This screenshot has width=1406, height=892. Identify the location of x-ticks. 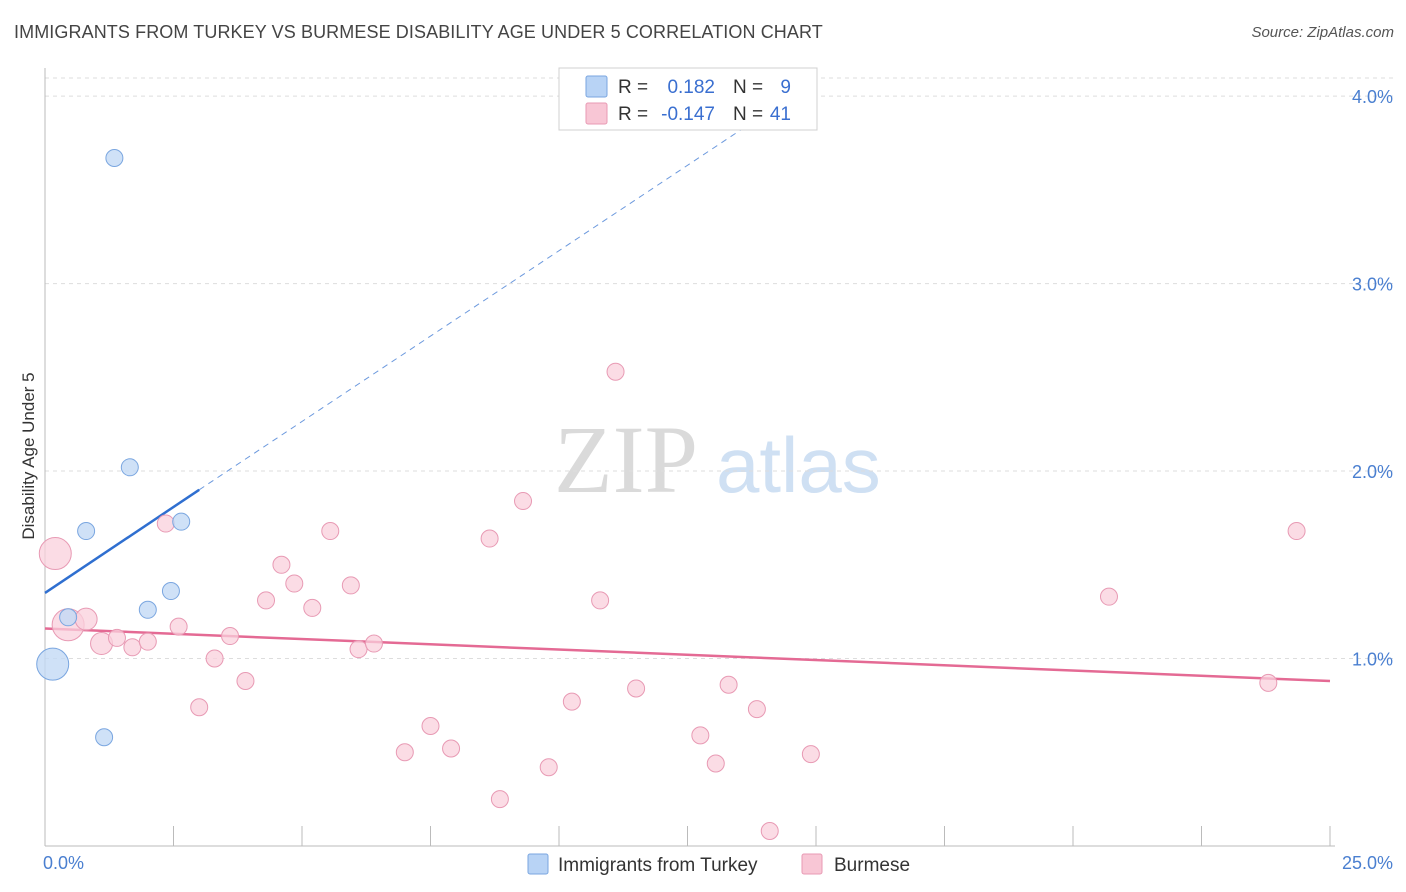
(752, 836).